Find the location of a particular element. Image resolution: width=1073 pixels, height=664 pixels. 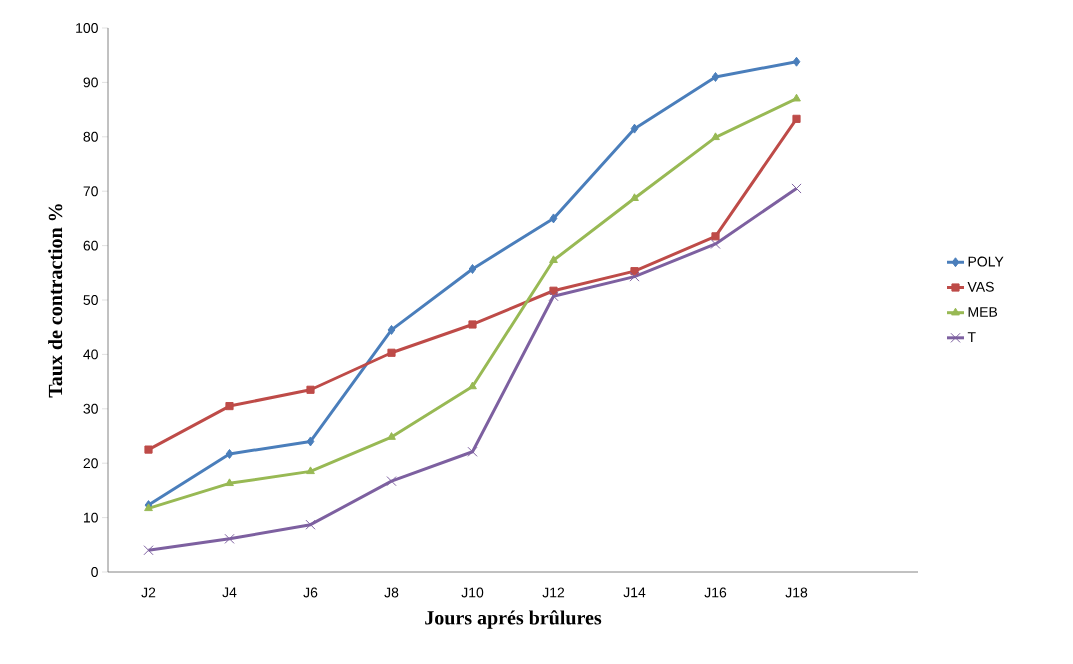

y-tick-label: 60 is located at coordinates (90, 245).